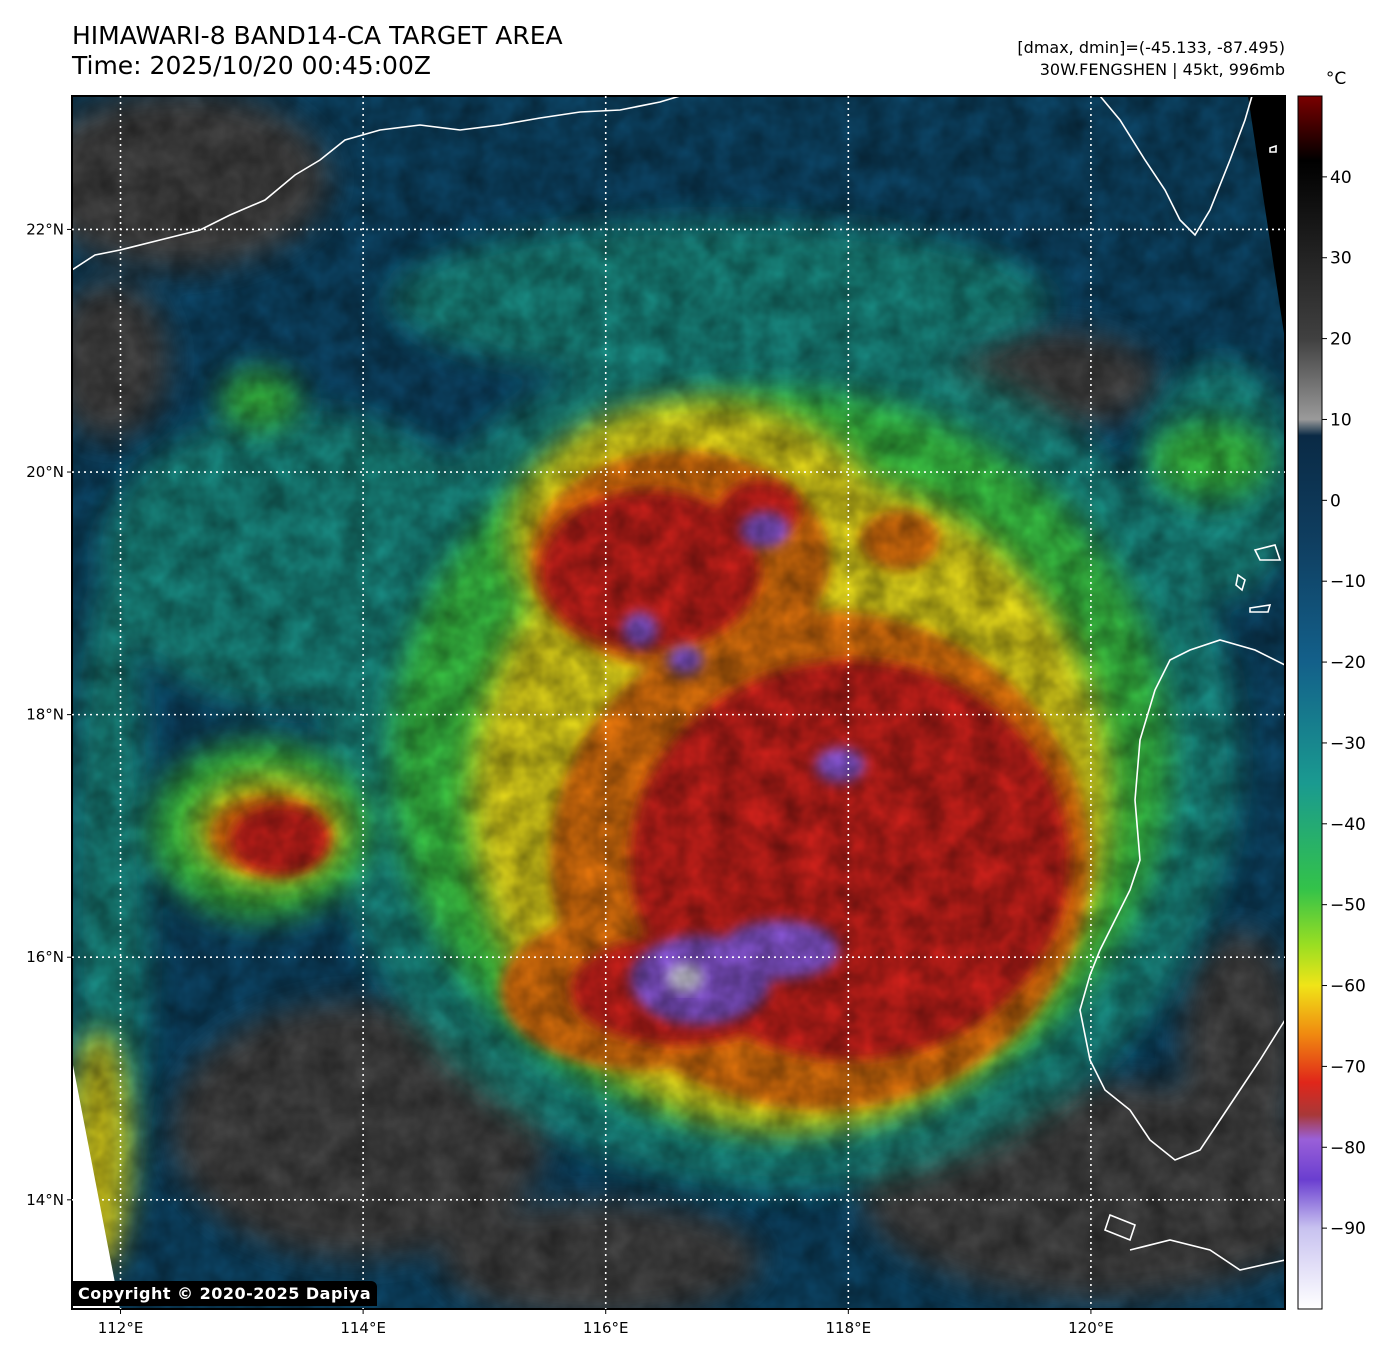  Describe the element at coordinates (1341, 340) in the screenshot. I see `colorbar-tick-label: 20` at that location.